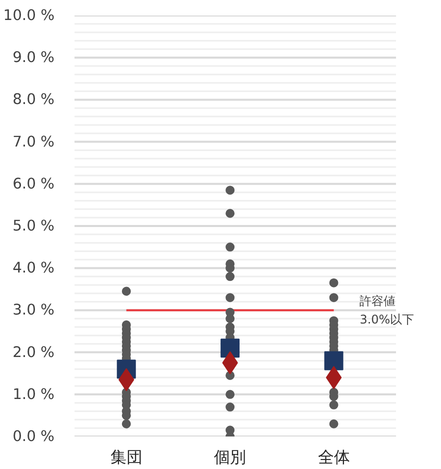 The image size is (441, 469). Describe the element at coordinates (33, 141) in the screenshot. I see `y-tick-label: 7.0 %` at that location.